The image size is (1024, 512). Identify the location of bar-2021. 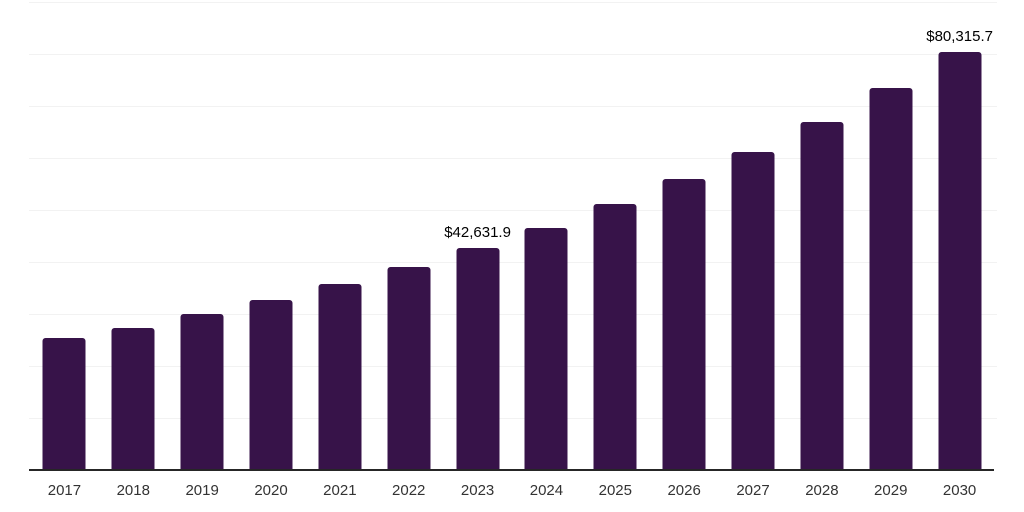
(340, 376).